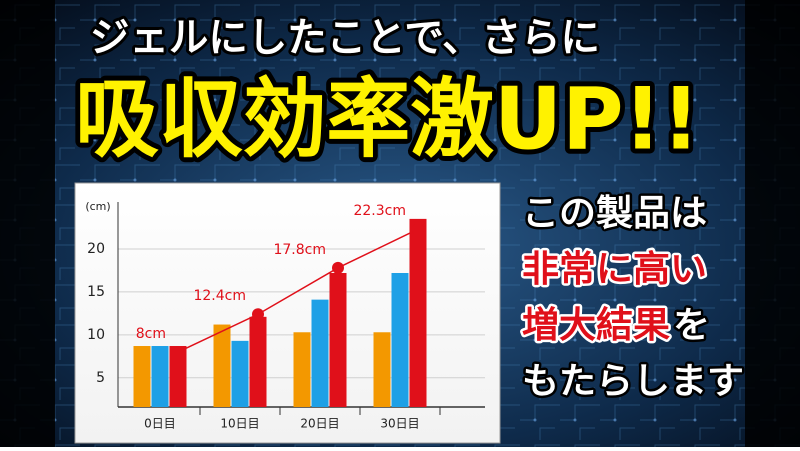 This screenshot has height=451, width=800. What do you see at coordinates (614, 213) in the screenshot?
I see `side-text-segment: この製品は` at bounding box center [614, 213].